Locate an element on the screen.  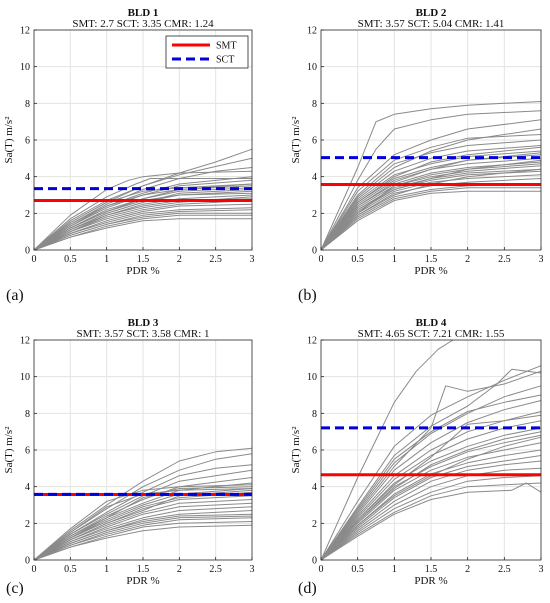
legend-label-sct: SCT is located at coordinates (225, 60).